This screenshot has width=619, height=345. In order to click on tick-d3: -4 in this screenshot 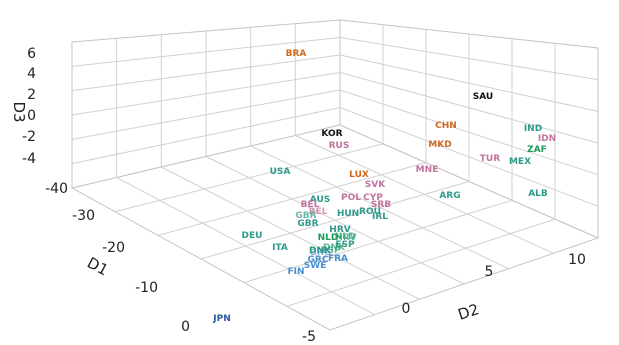, I will do `click(29, 159)`.